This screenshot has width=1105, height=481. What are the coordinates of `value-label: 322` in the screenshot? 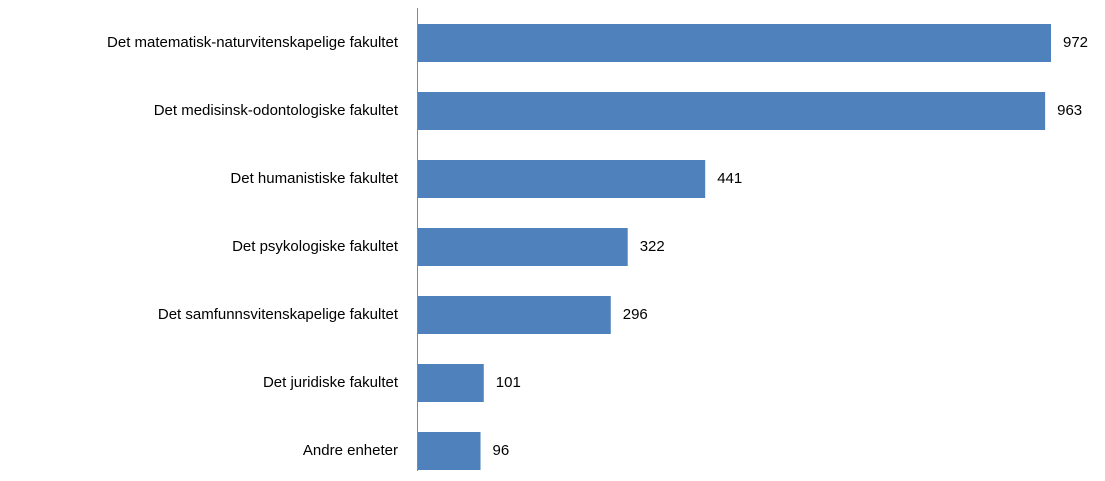 It's located at (652, 246).